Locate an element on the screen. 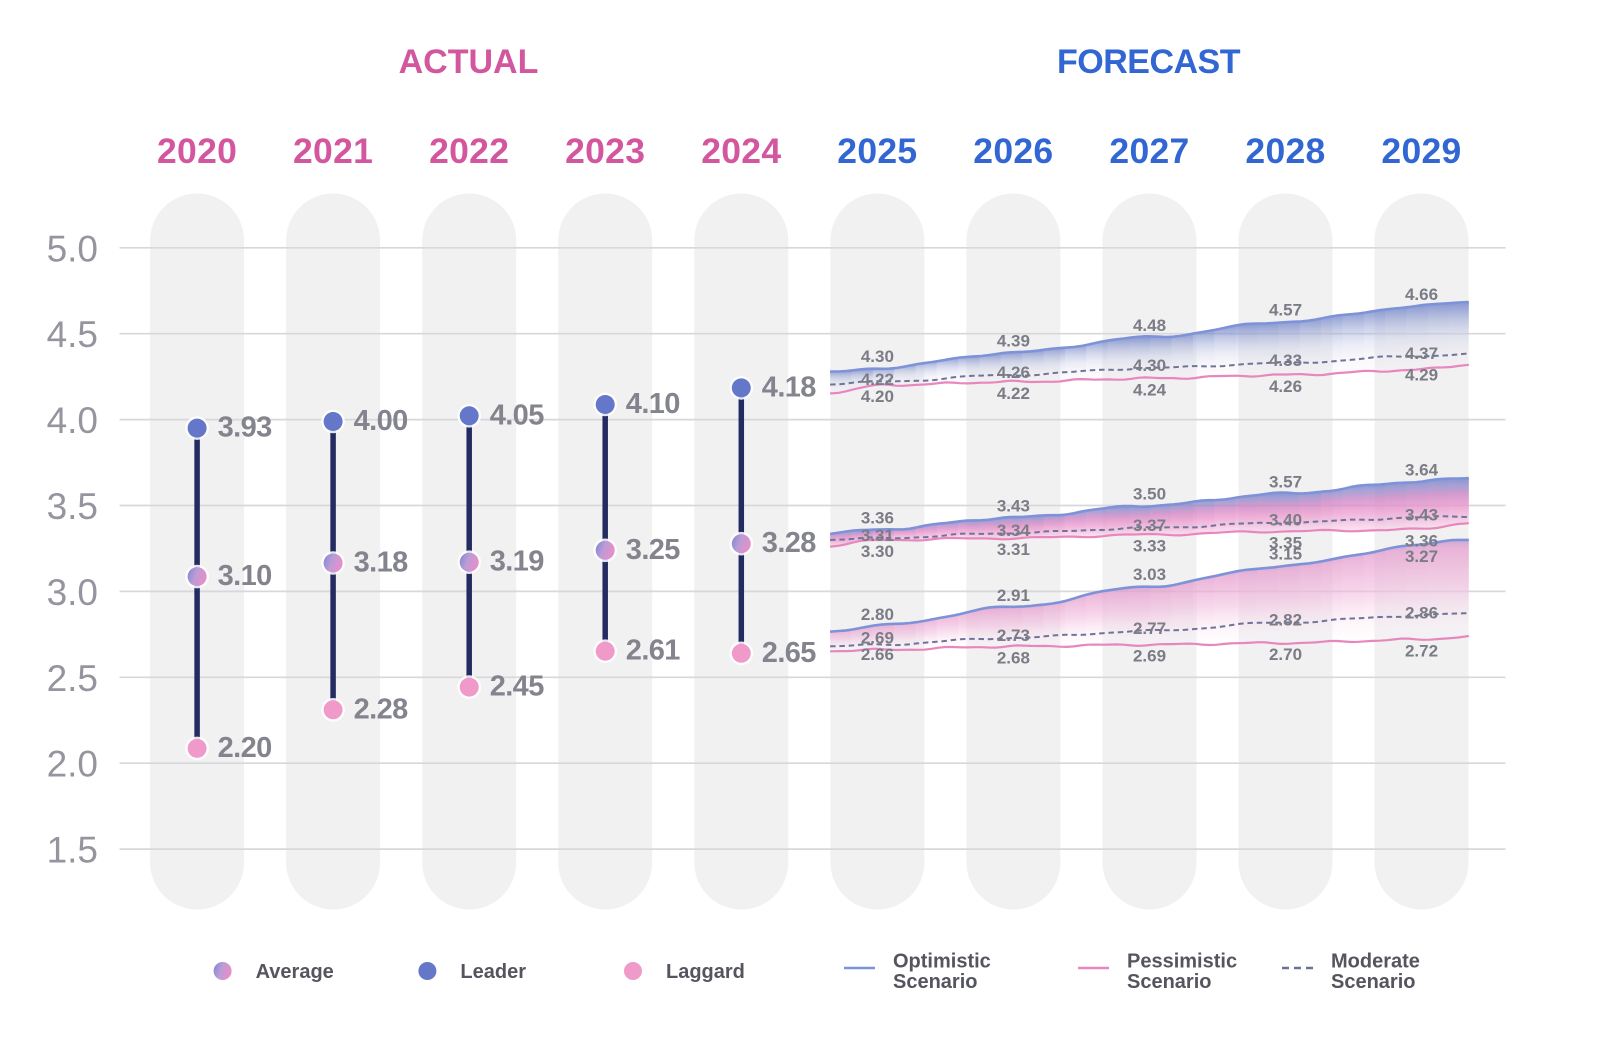 The width and height of the screenshot is (1600, 1050). svg-text: 4.37 is located at coordinates (1421, 353).